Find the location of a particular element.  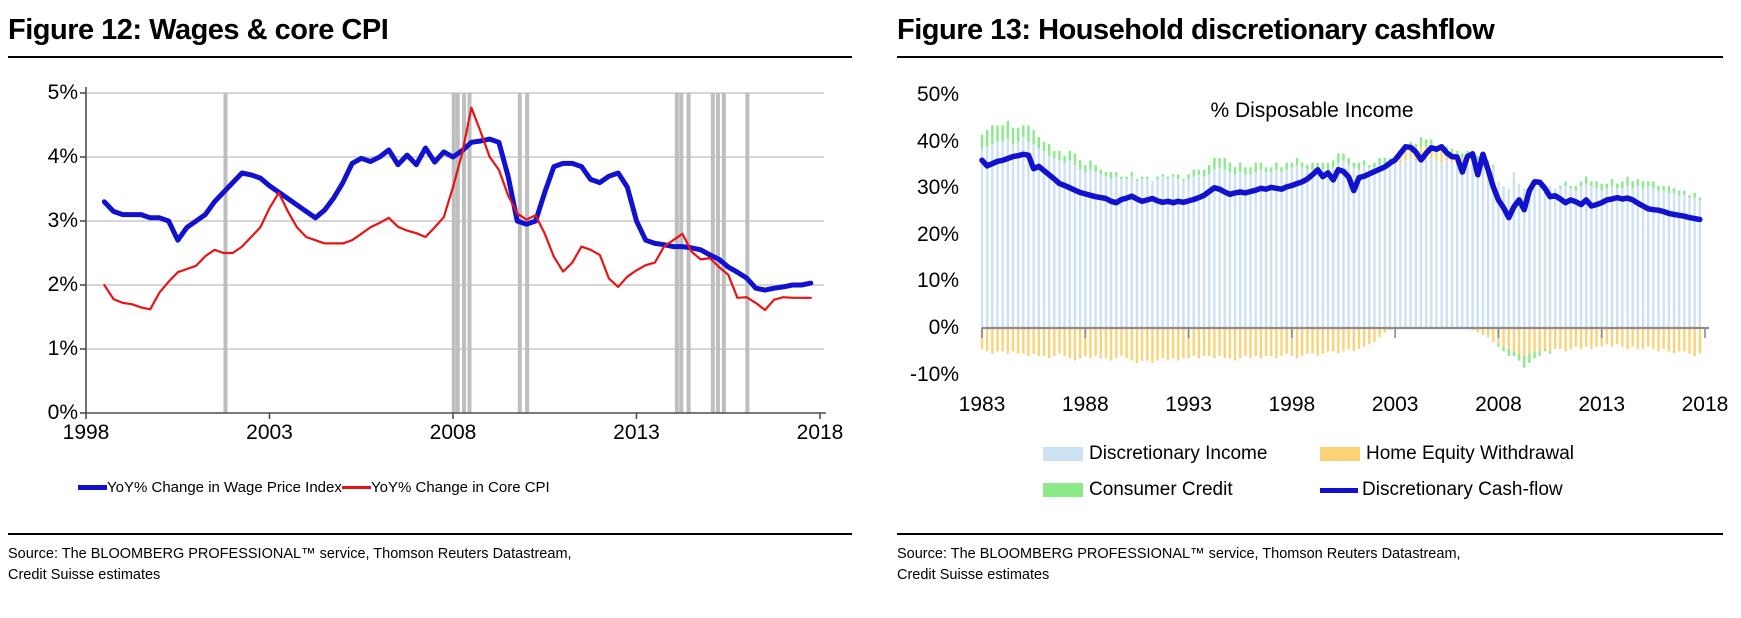

y-tick-label: 20% is located at coordinates (937, 234).